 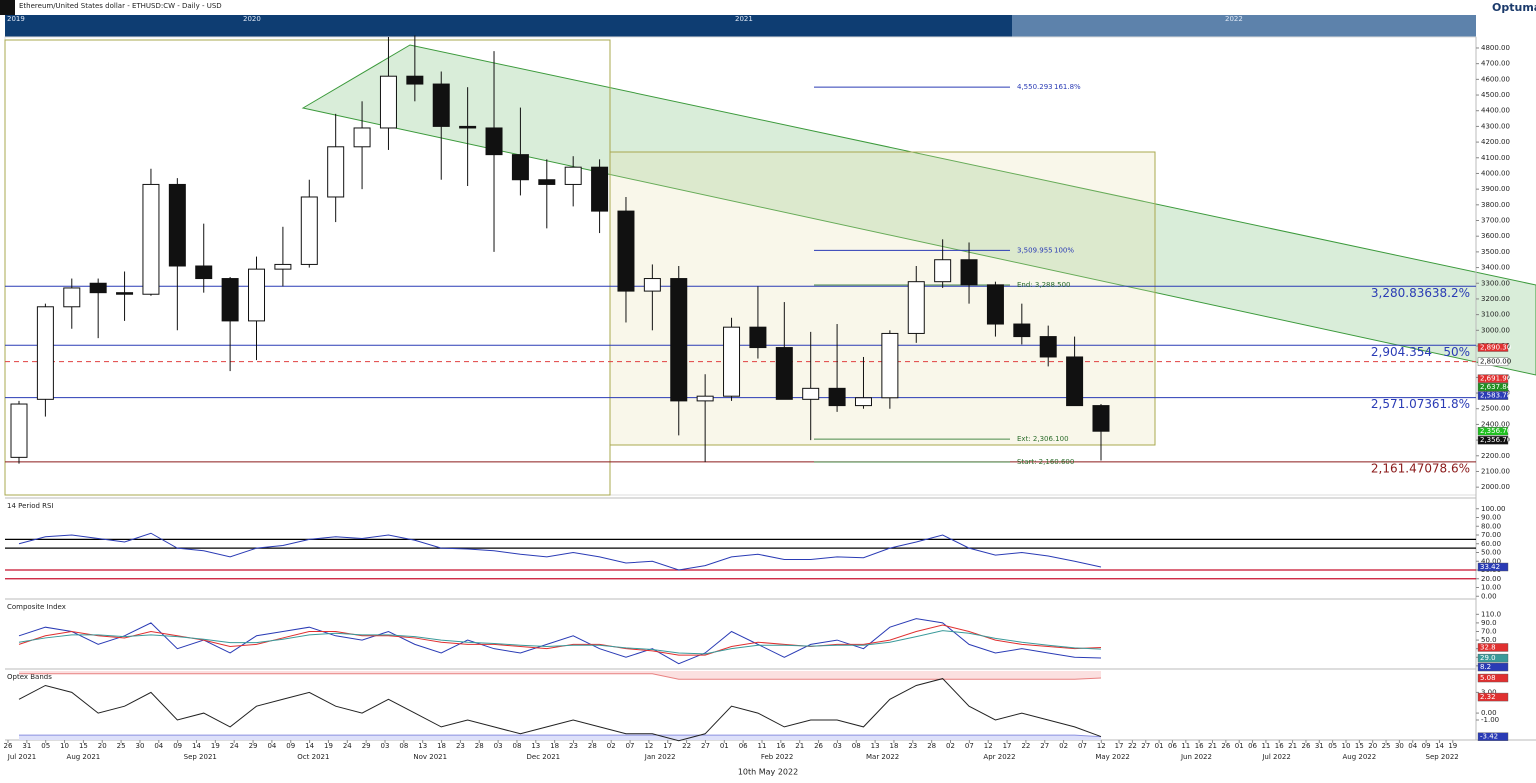 I want to click on y-tick-label: 2200.00, so click(x=1495, y=456).